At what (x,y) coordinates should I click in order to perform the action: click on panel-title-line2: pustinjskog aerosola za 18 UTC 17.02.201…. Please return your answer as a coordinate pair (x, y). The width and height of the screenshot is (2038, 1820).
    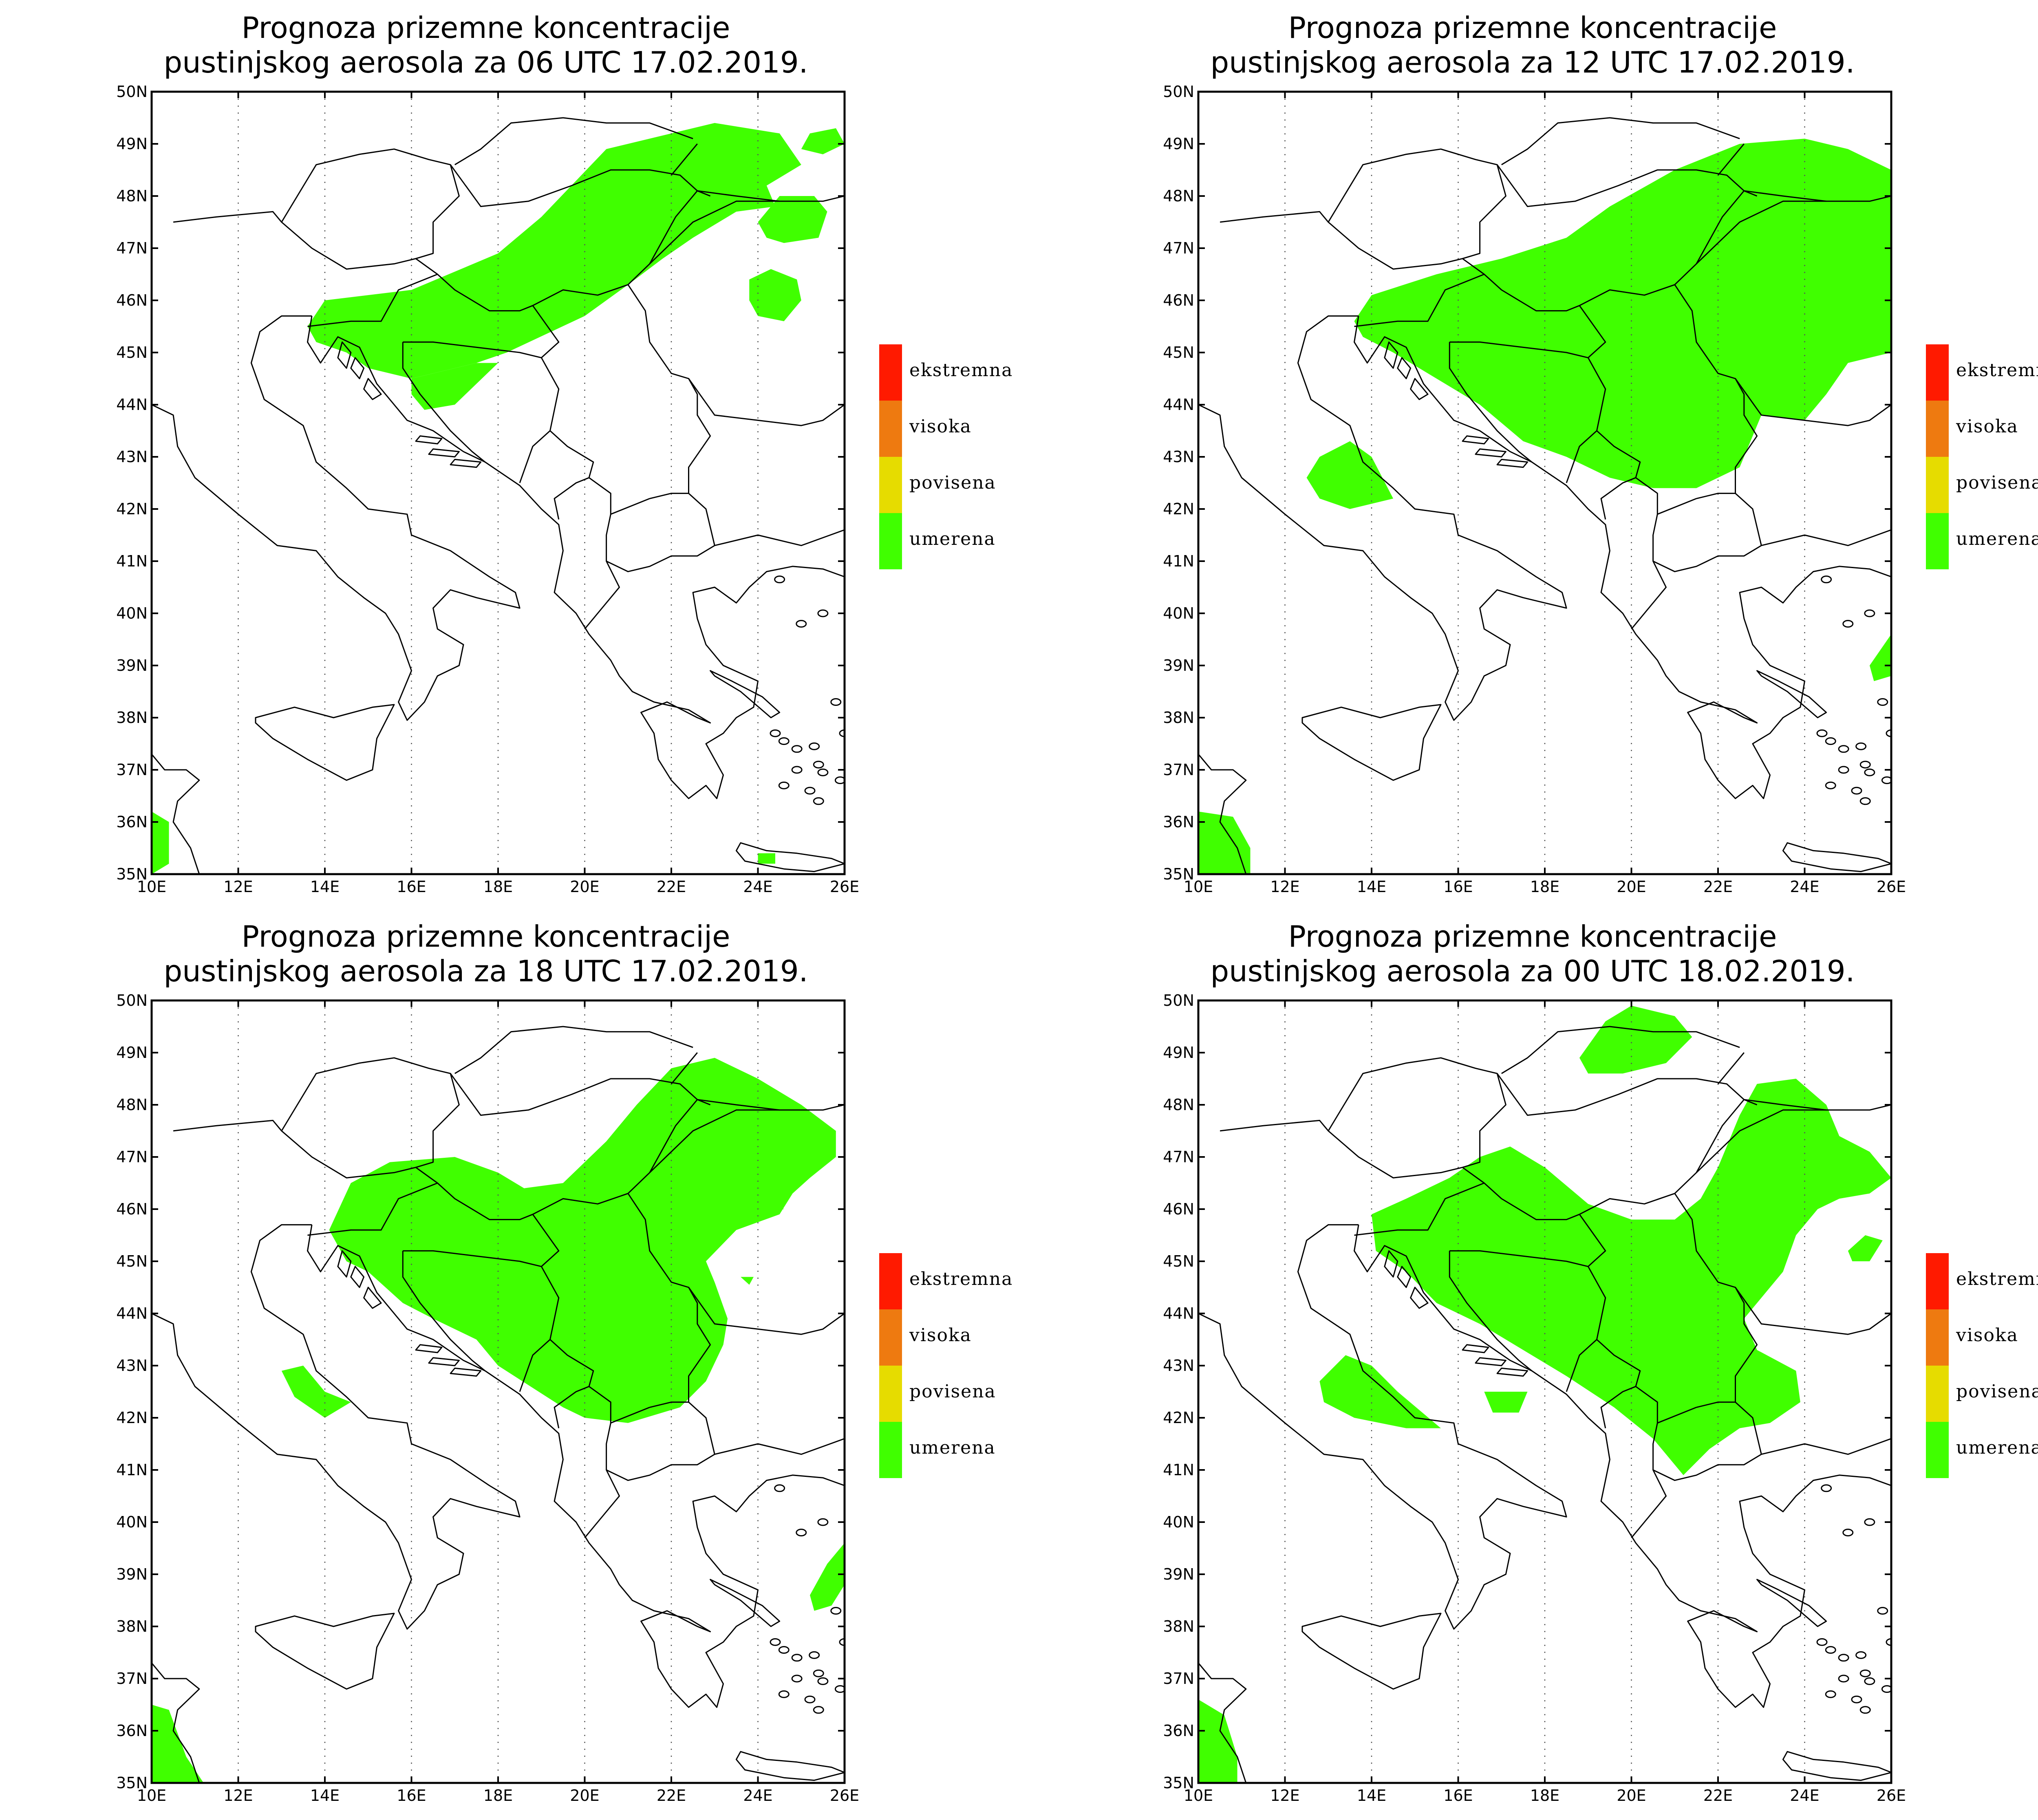
    Looking at the image, I should click on (486, 971).